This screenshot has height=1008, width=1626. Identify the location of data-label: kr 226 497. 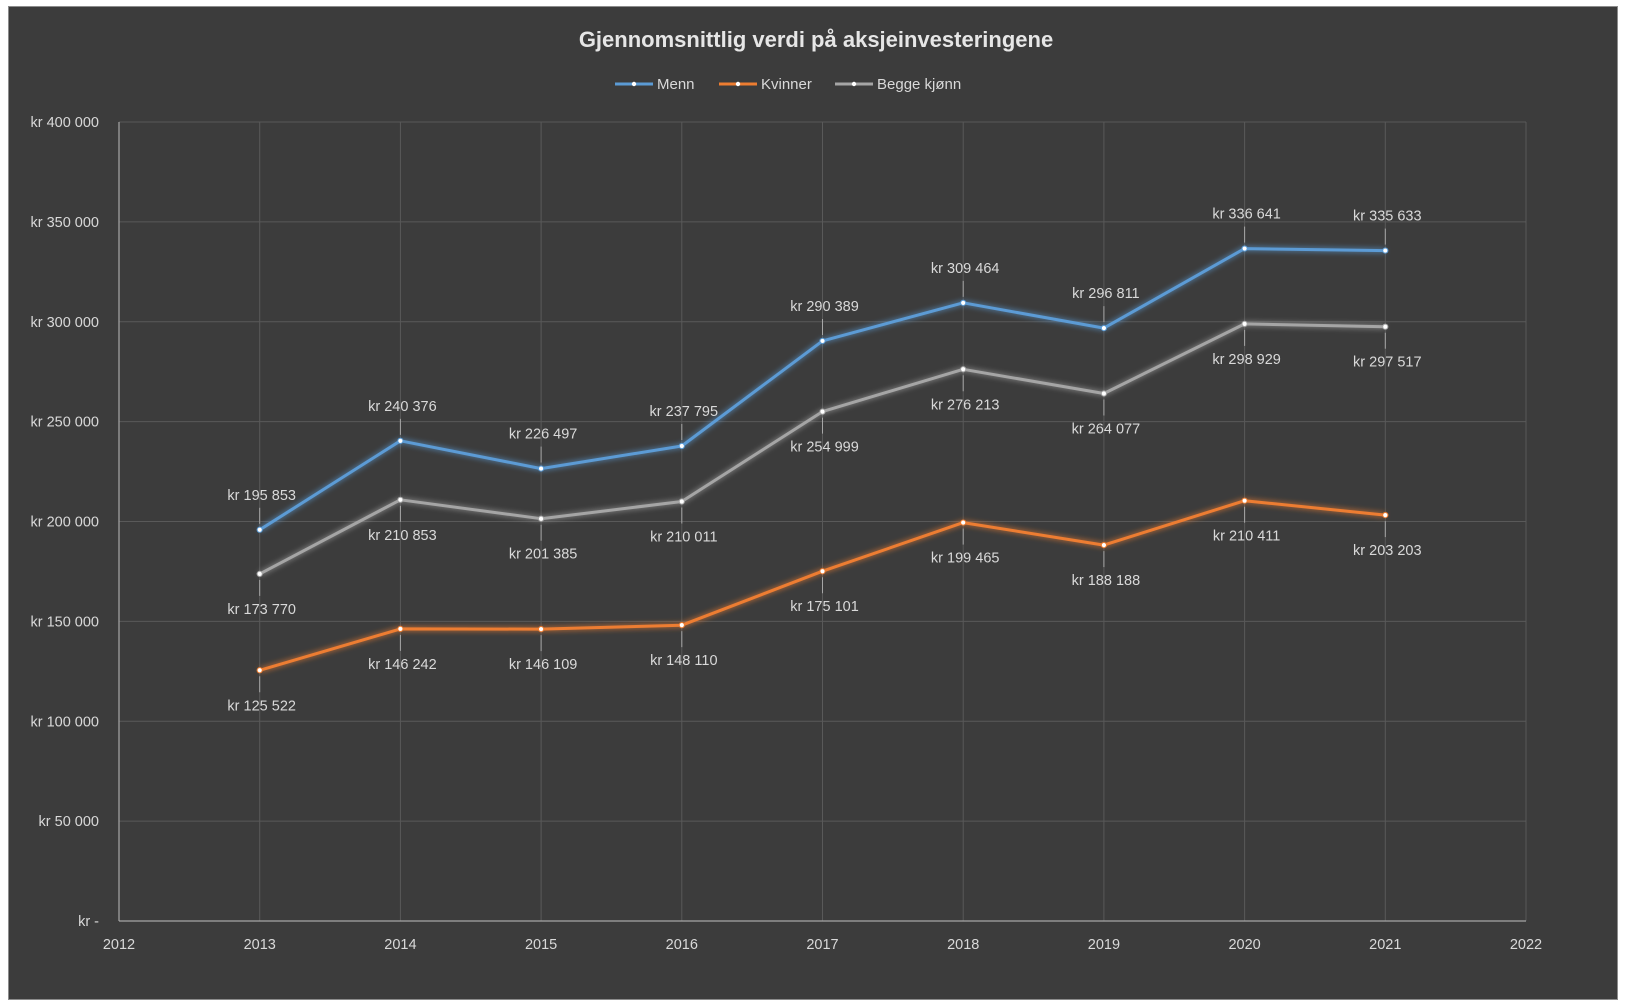
(543, 435).